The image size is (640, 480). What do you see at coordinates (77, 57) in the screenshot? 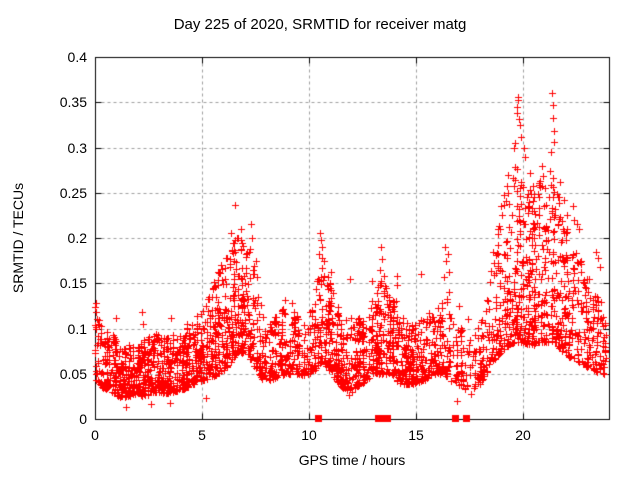
I see `y-tick-label-0.4: 0.4` at bounding box center [77, 57].